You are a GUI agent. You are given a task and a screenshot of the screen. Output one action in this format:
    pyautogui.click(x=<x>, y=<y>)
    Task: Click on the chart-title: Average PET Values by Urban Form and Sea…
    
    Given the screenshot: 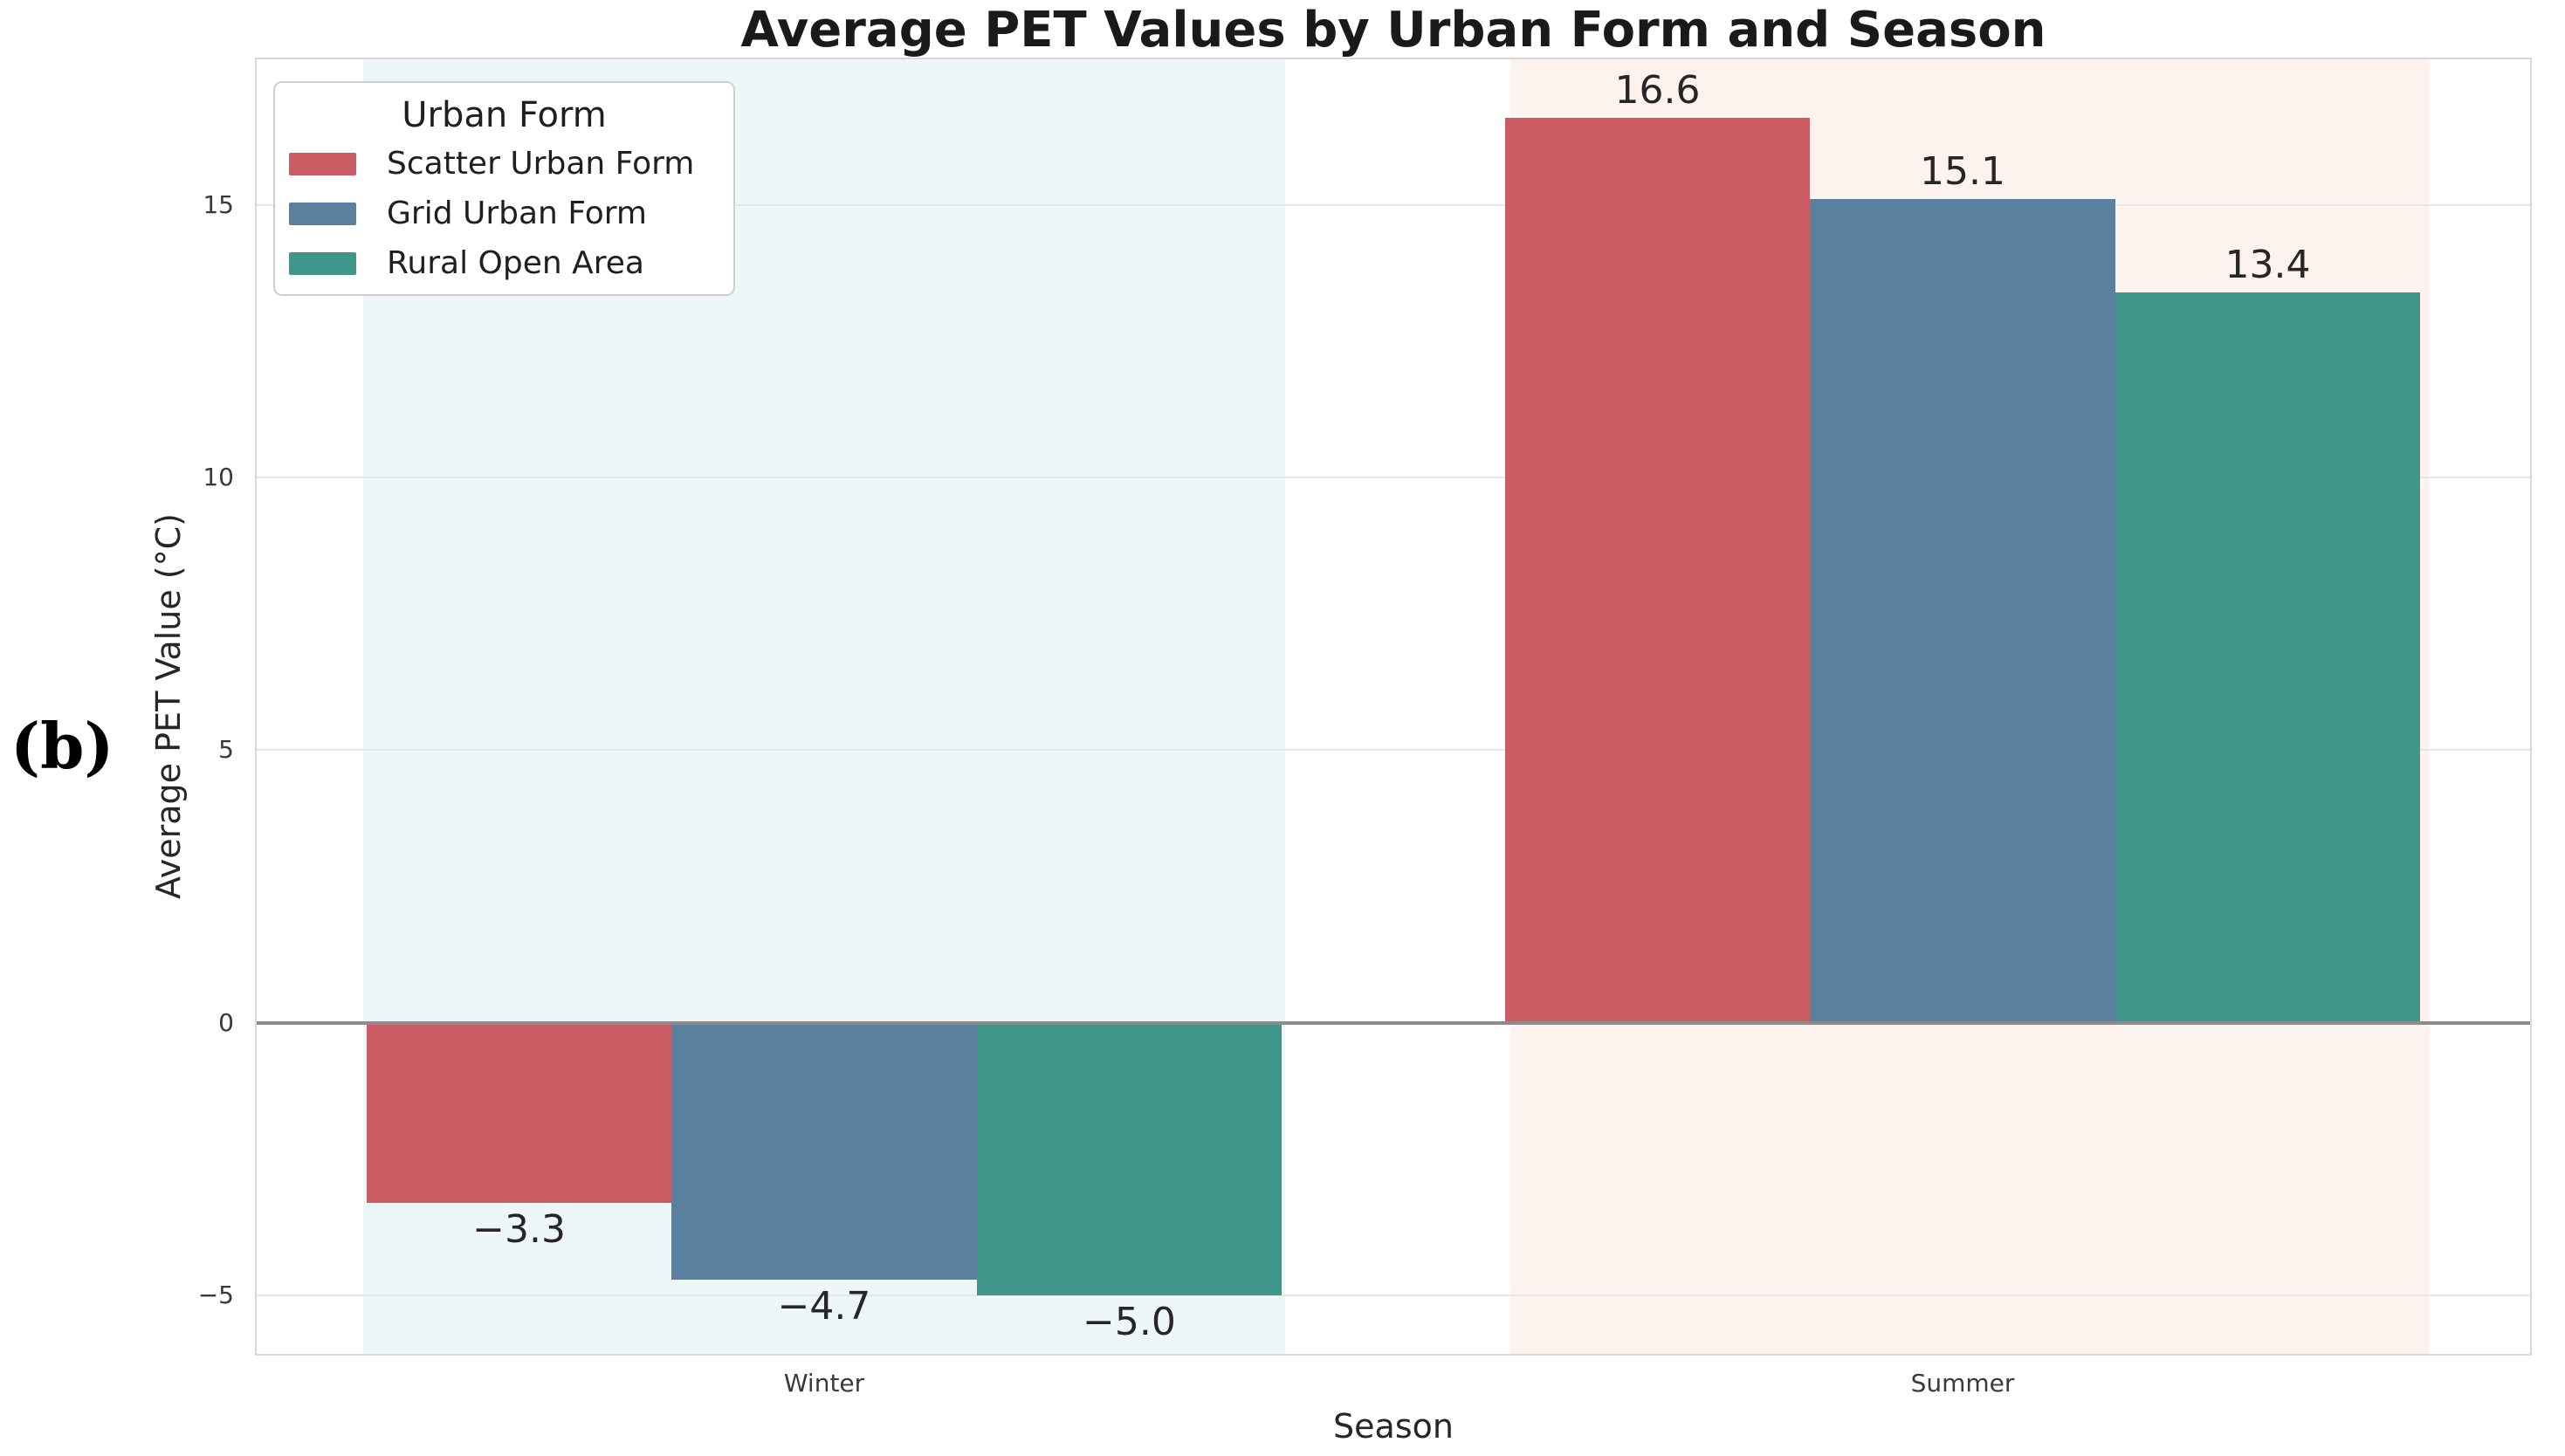 What is the action you would take?
    pyautogui.click(x=1393, y=30)
    